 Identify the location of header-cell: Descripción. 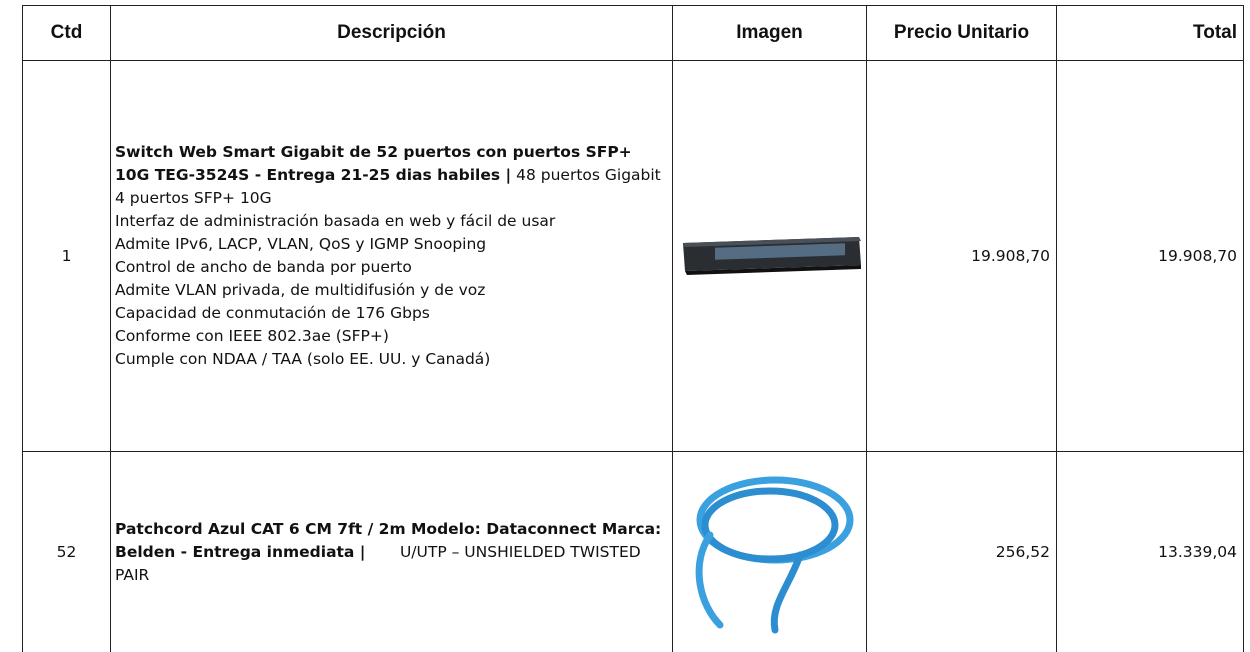
(392, 33).